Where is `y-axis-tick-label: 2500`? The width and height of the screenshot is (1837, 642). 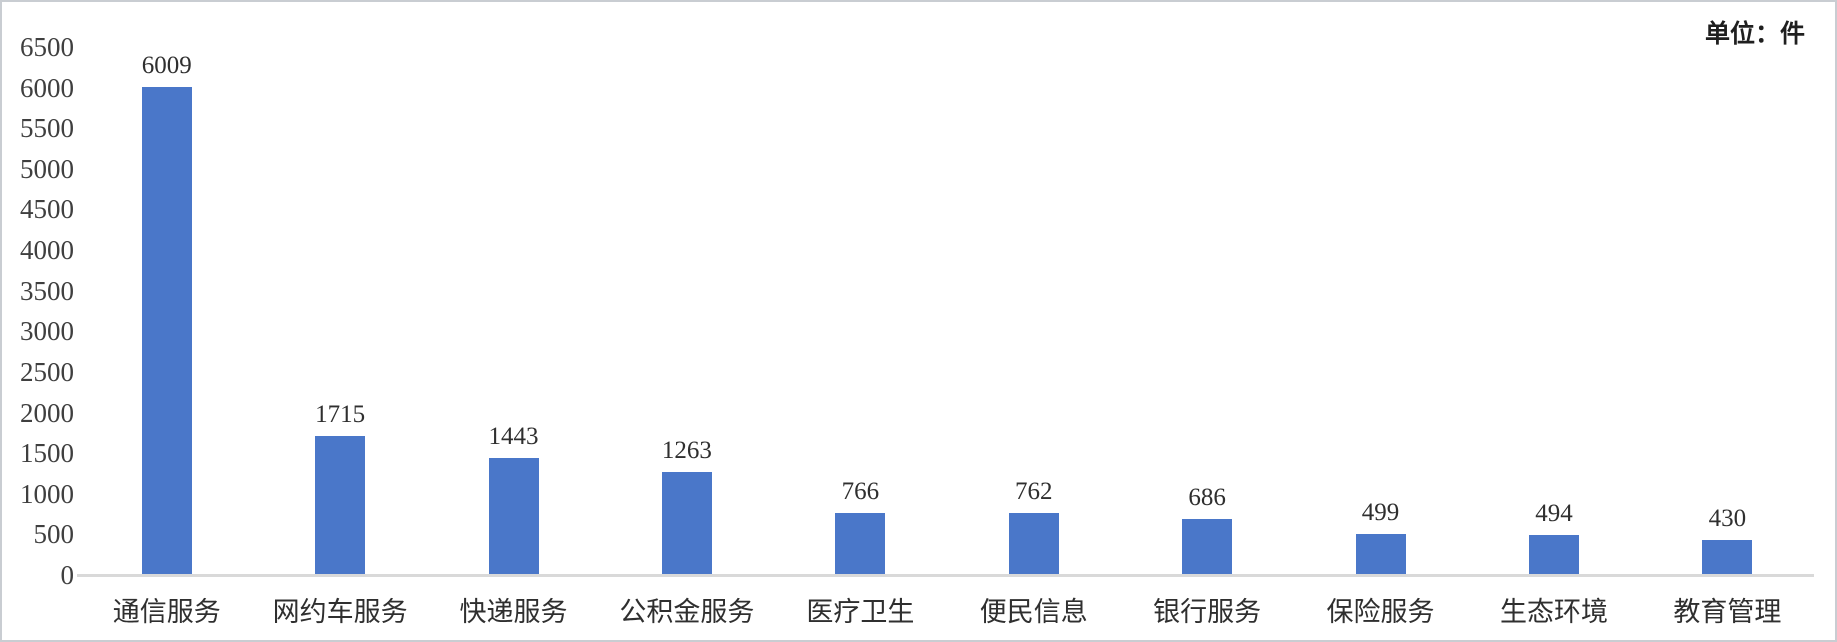
y-axis-tick-label: 2500 is located at coordinates (47, 371).